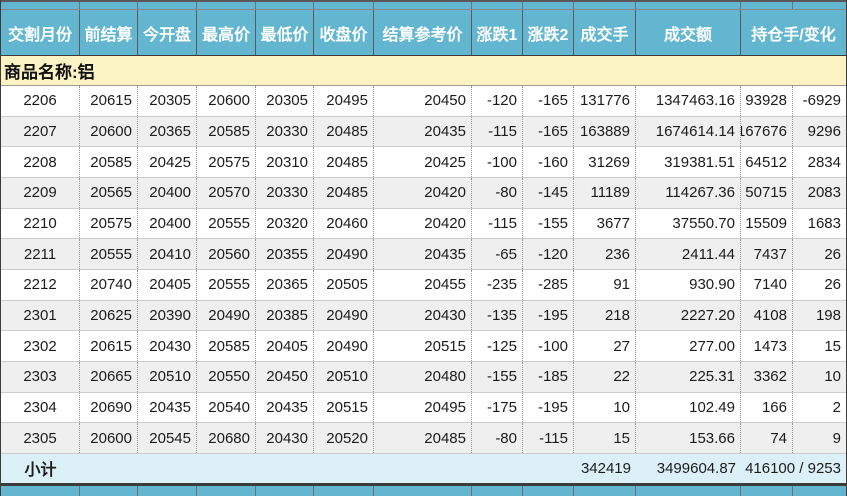 The width and height of the screenshot is (847, 496). What do you see at coordinates (688, 407) in the screenshot?
I see `cell-turnover: 102.49` at bounding box center [688, 407].